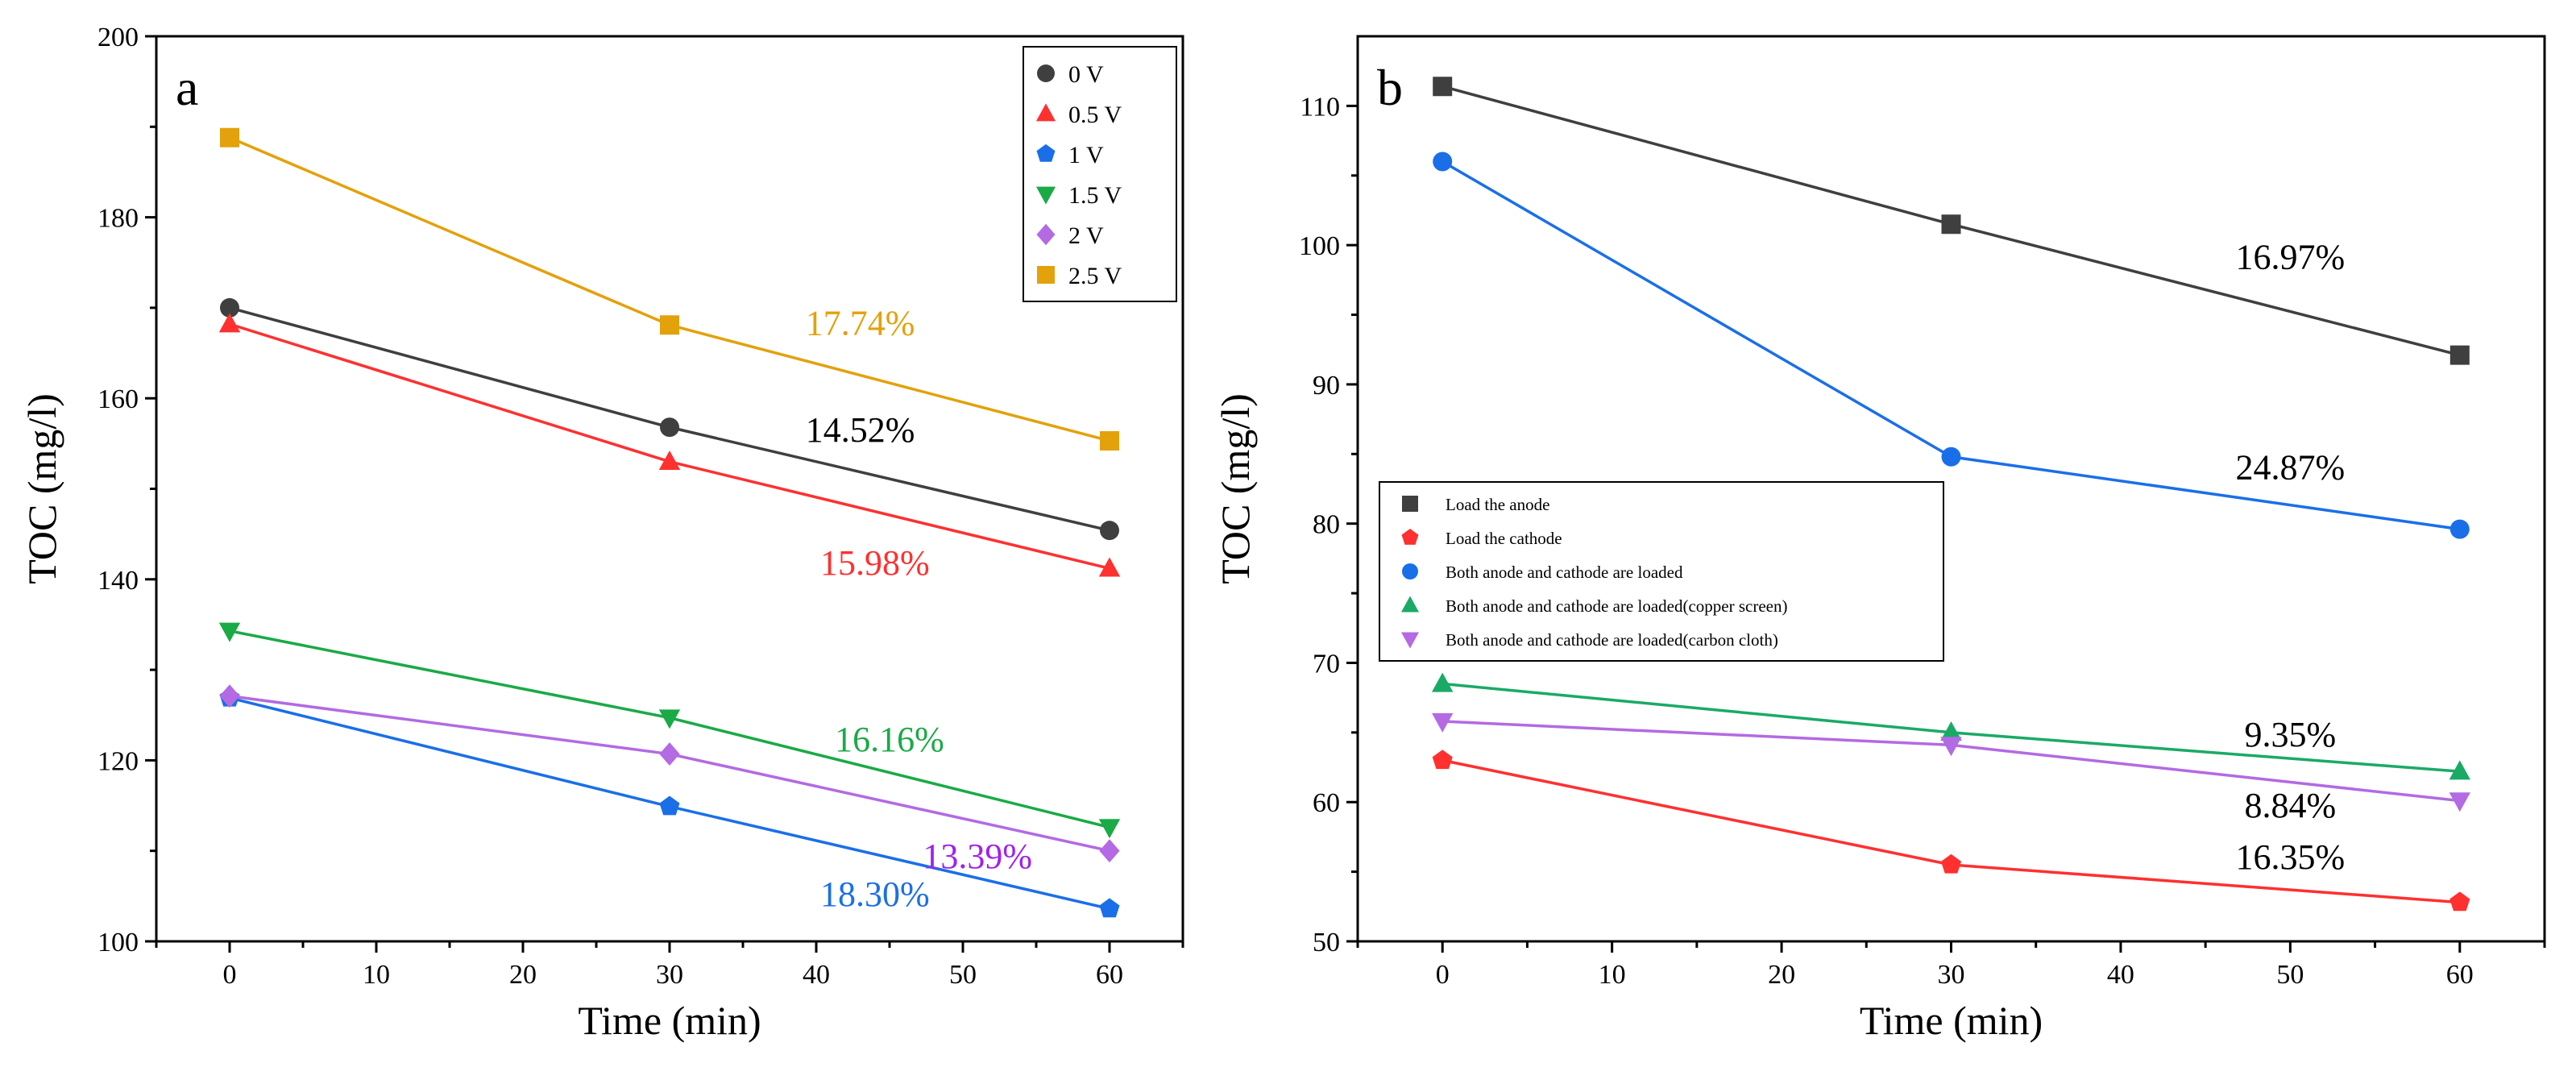 The height and width of the screenshot is (1084, 2576). I want to click on y-tick-label: 120, so click(118, 761).